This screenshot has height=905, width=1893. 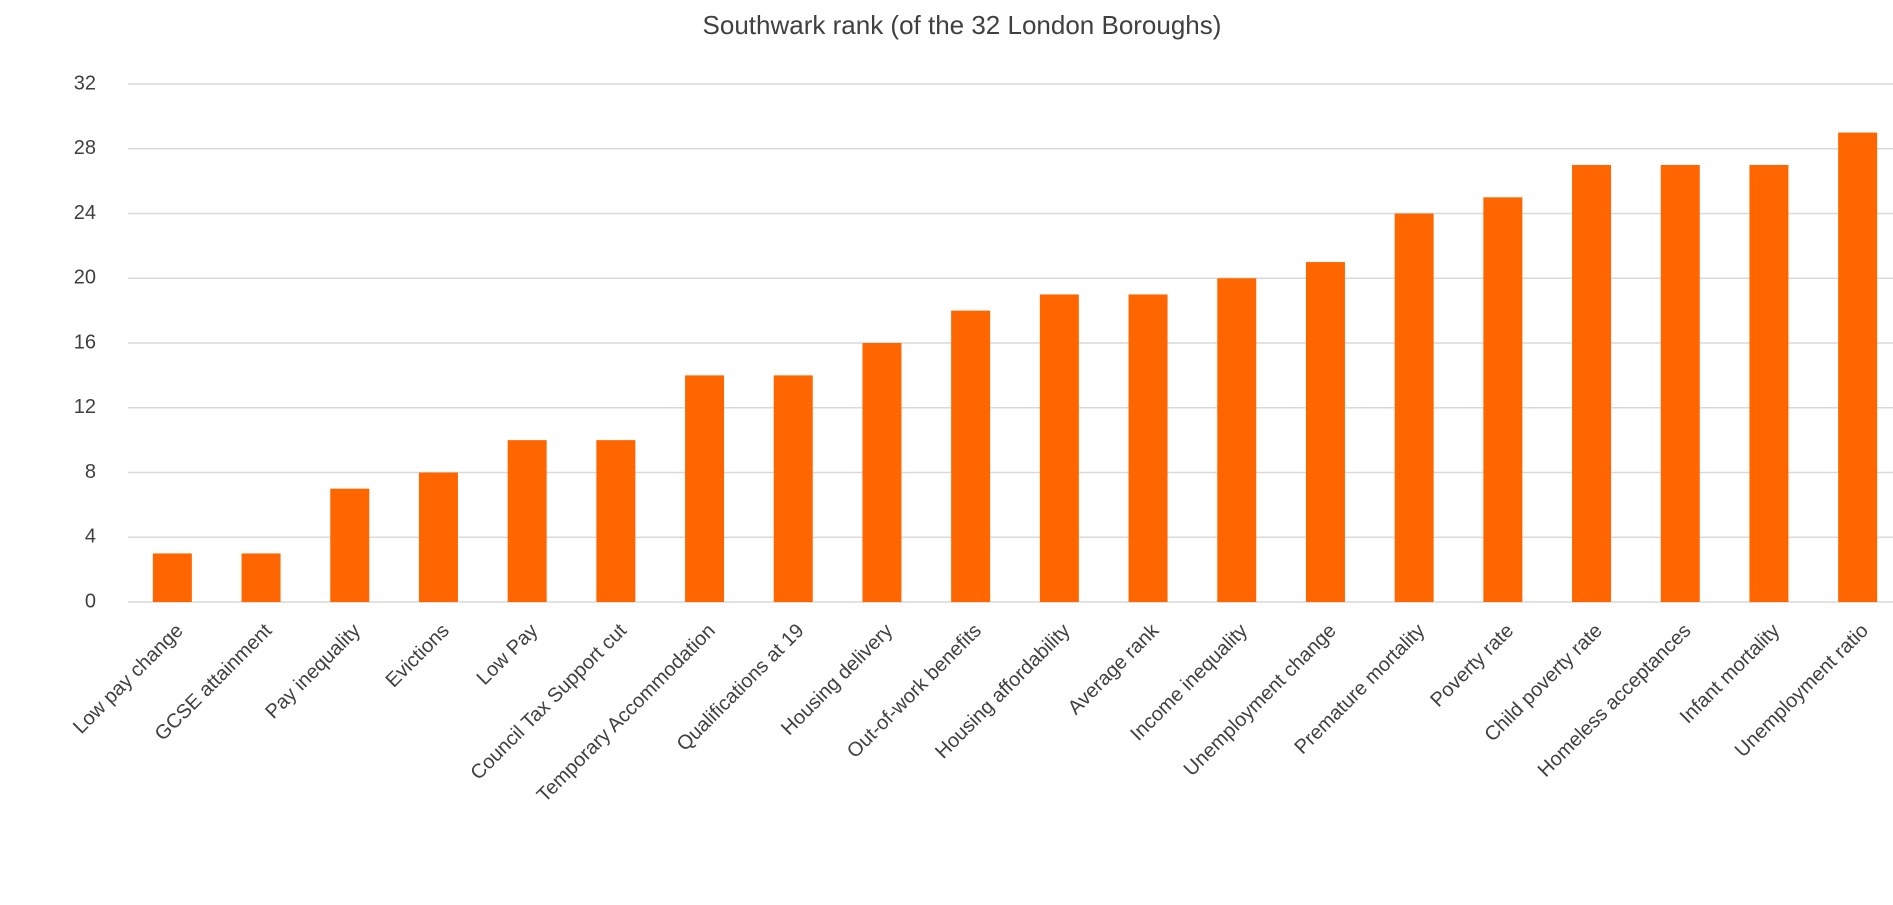 I want to click on x-tick-label: Council Tax Support cut, so click(x=548, y=701).